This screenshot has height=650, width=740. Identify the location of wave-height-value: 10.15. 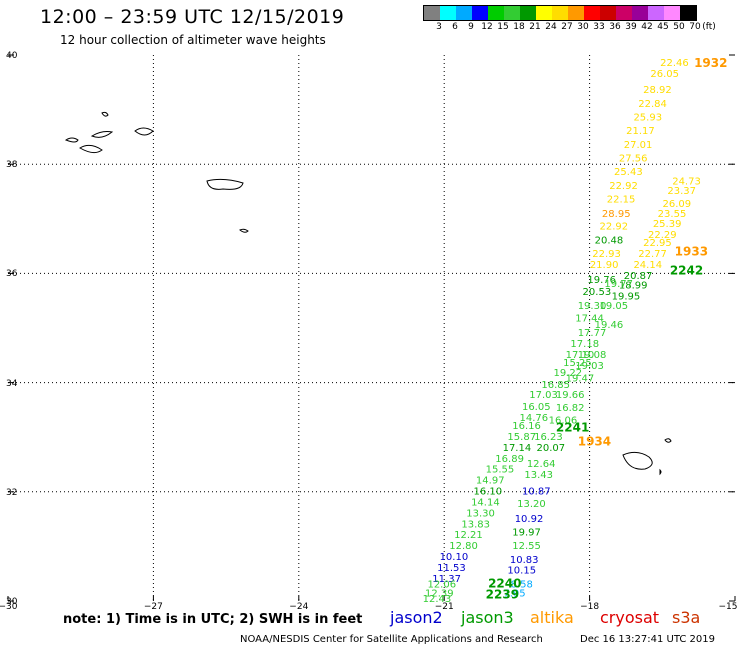
(521, 571).